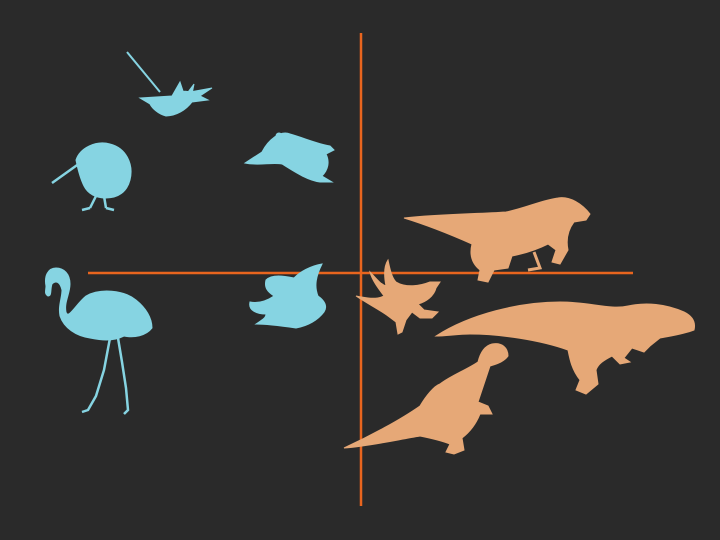 Image resolution: width=720 pixels, height=540 pixels. What do you see at coordinates (497, 240) in the screenshot?
I see `velociraptor-icon` at bounding box center [497, 240].